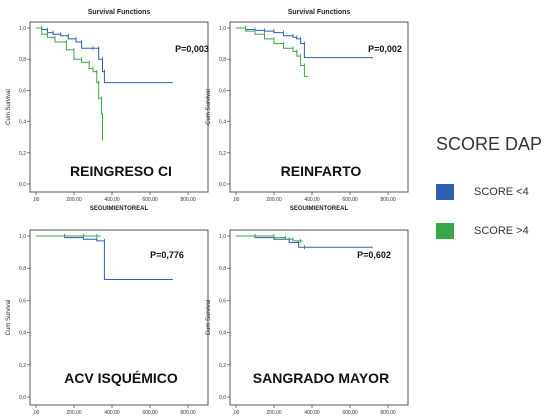 This screenshot has height=420, width=560. What do you see at coordinates (385, 49) in the screenshot?
I see `p-value-label: P=0,002` at bounding box center [385, 49].